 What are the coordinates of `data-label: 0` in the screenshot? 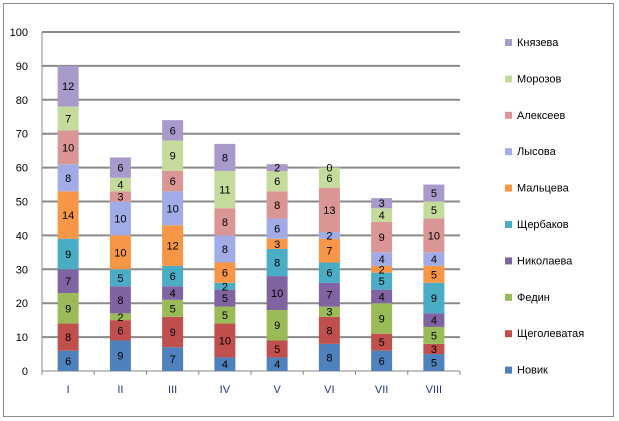 It's located at (329, 169).